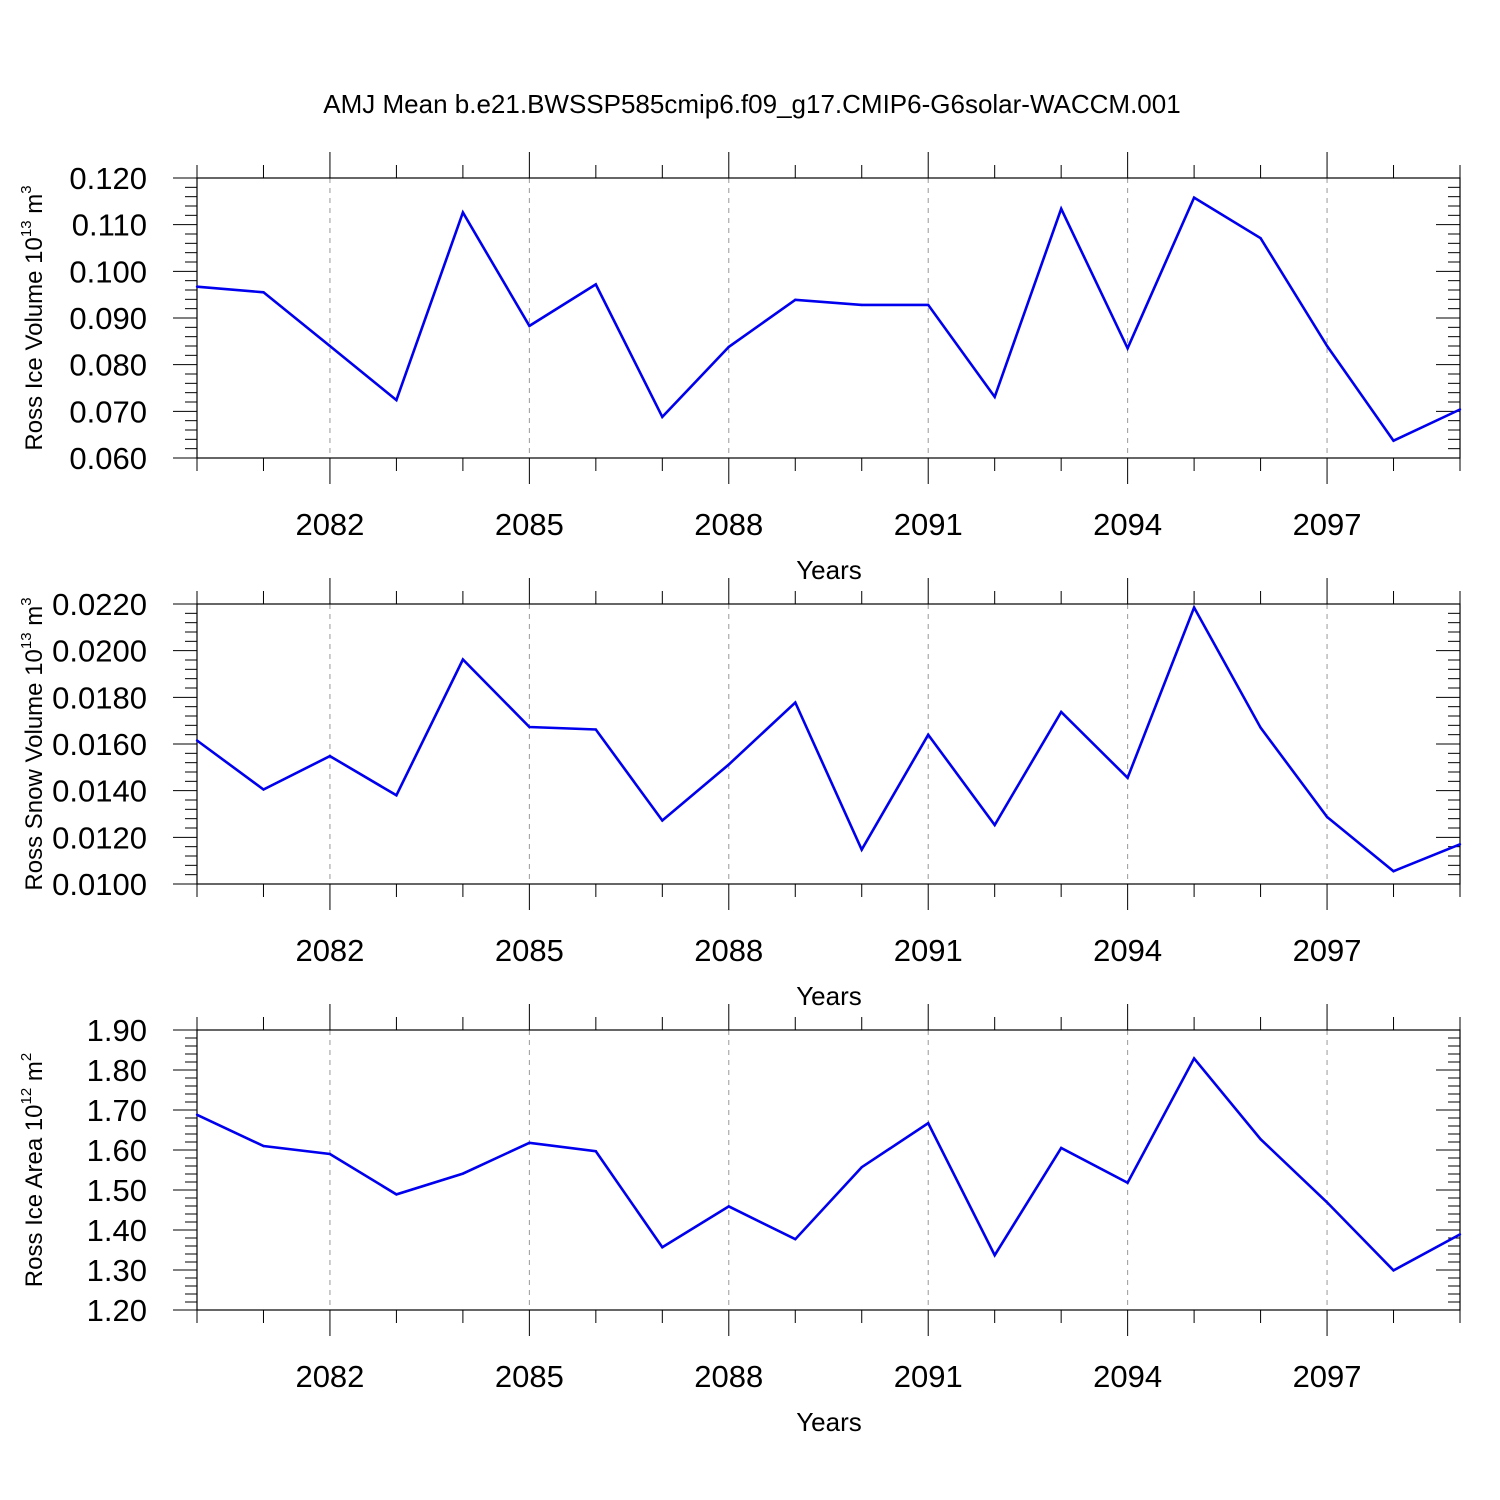 The image size is (1500, 1500). Describe the element at coordinates (34, 343) in the screenshot. I see `y-axis-label-main: Ross Ice Volume 10` at that location.